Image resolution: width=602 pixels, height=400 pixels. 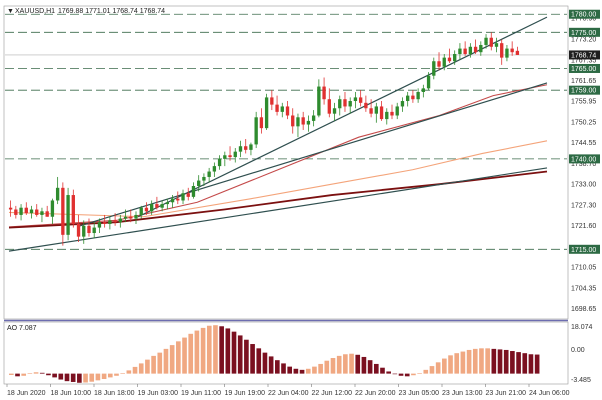 I want to click on y-tick-label: 1767.35, so click(x=583, y=60).